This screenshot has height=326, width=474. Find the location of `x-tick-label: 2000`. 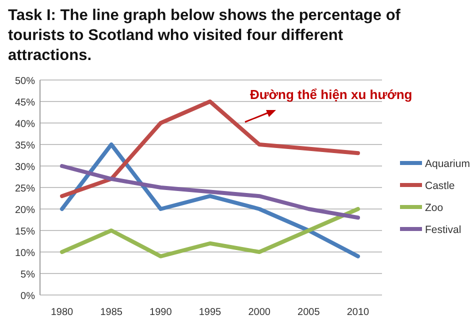

x-tick-label: 2000 is located at coordinates (259, 312).